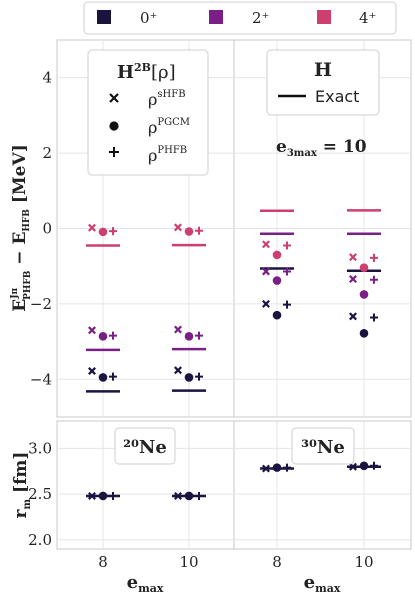 This screenshot has height=597, width=415. What do you see at coordinates (47, 78) in the screenshot?
I see `energy-y-tick-label: 4` at bounding box center [47, 78].